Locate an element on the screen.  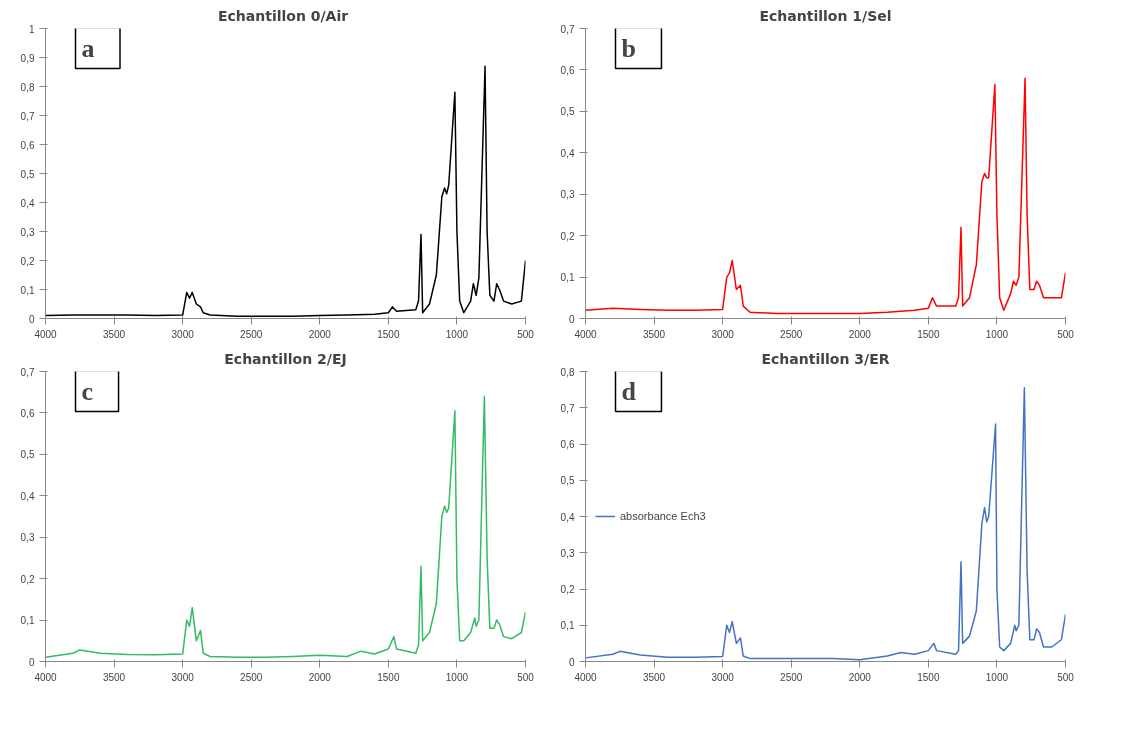
annotation: b is located at coordinates (628, 48).